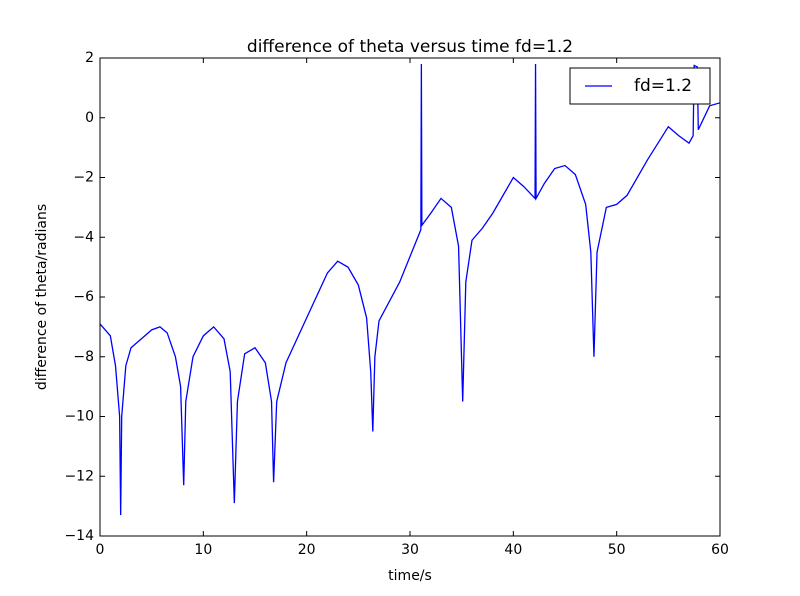 This screenshot has height=596, width=800. What do you see at coordinates (89, 118) in the screenshot?
I see `y-tick-label: 0` at bounding box center [89, 118].